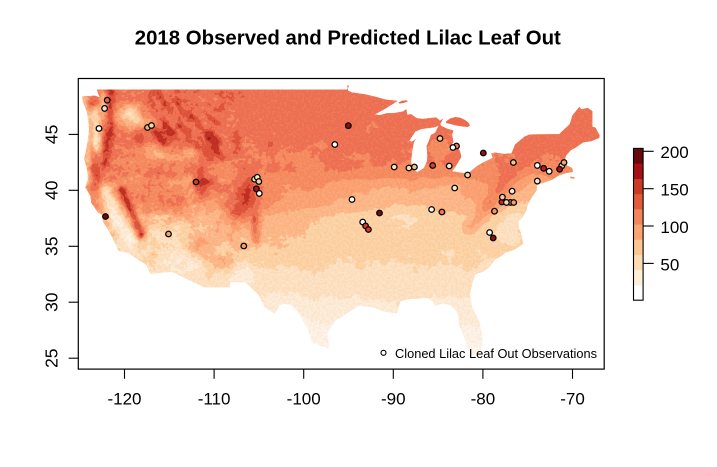 The height and width of the screenshot is (467, 717). Describe the element at coordinates (572, 399) in the screenshot. I see `svg-text: -70` at that location.